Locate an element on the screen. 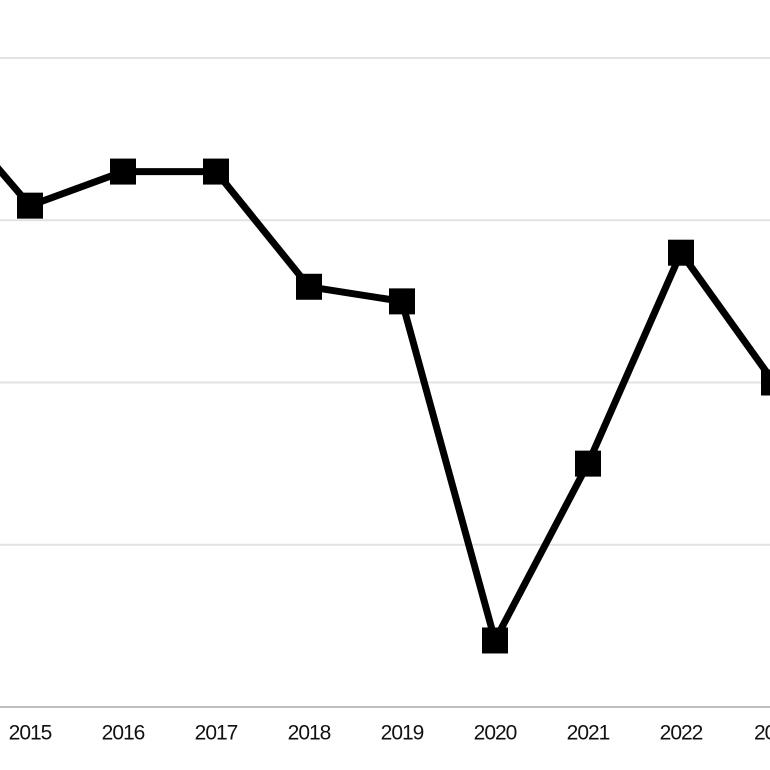 This screenshot has width=770, height=770. x-tick-label: 20 is located at coordinates (762, 733).